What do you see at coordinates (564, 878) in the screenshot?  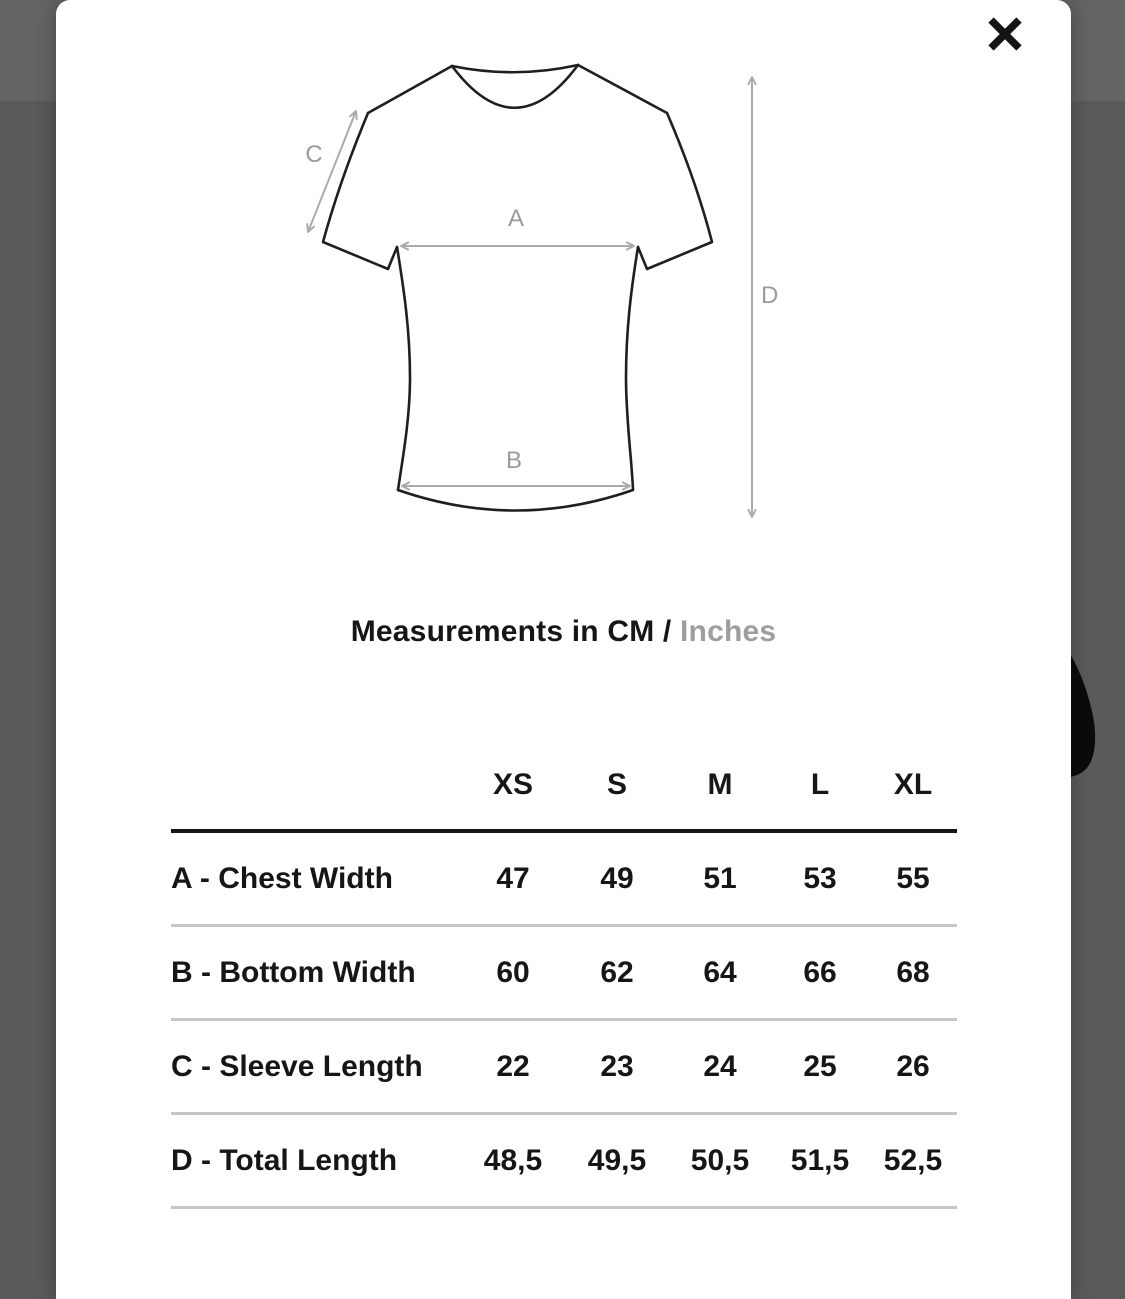 I see `table-row-chest-width: A - Chest Width 47 49 51 53 55` at bounding box center [564, 878].